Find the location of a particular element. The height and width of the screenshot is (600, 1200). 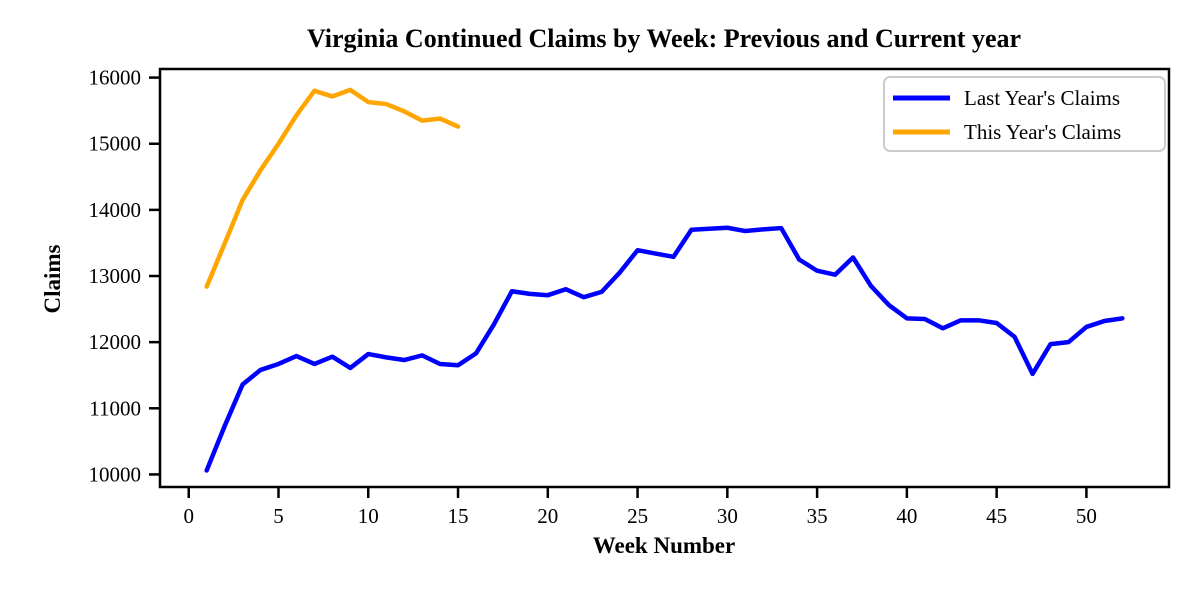

legend: Last Year's Claims This Year's Claims is located at coordinates (1024, 114).